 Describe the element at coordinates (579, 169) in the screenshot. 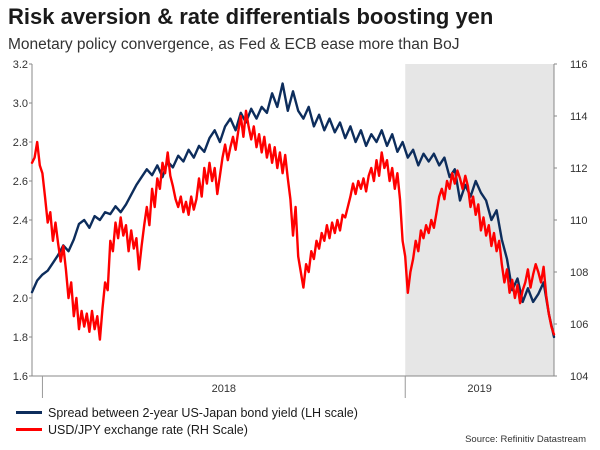

I see `y-right-tick-label: 112` at that location.